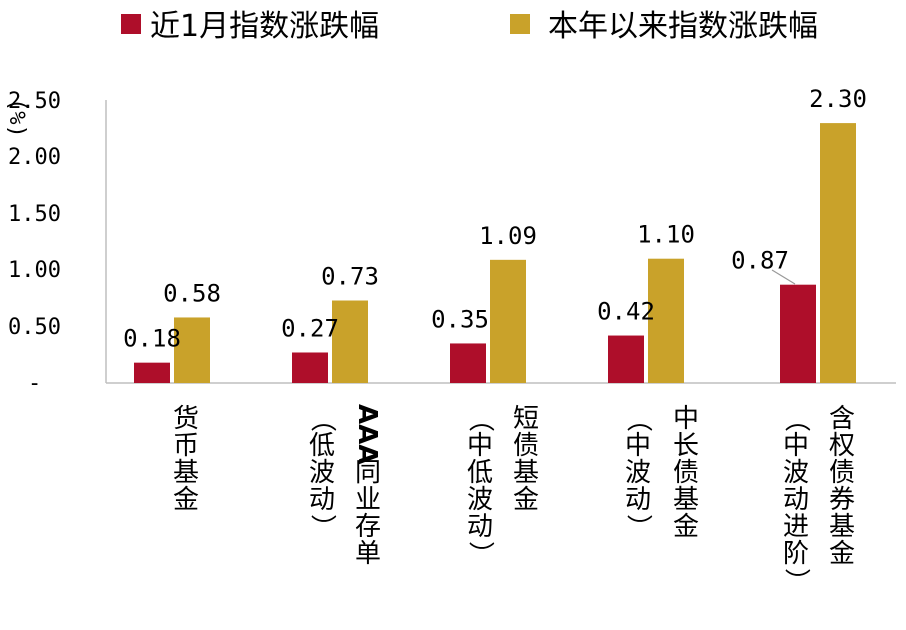 This screenshot has width=906, height=630. What do you see at coordinates (368, 527) in the screenshot?
I see `category-label-2-char-3: 存` at bounding box center [368, 527].